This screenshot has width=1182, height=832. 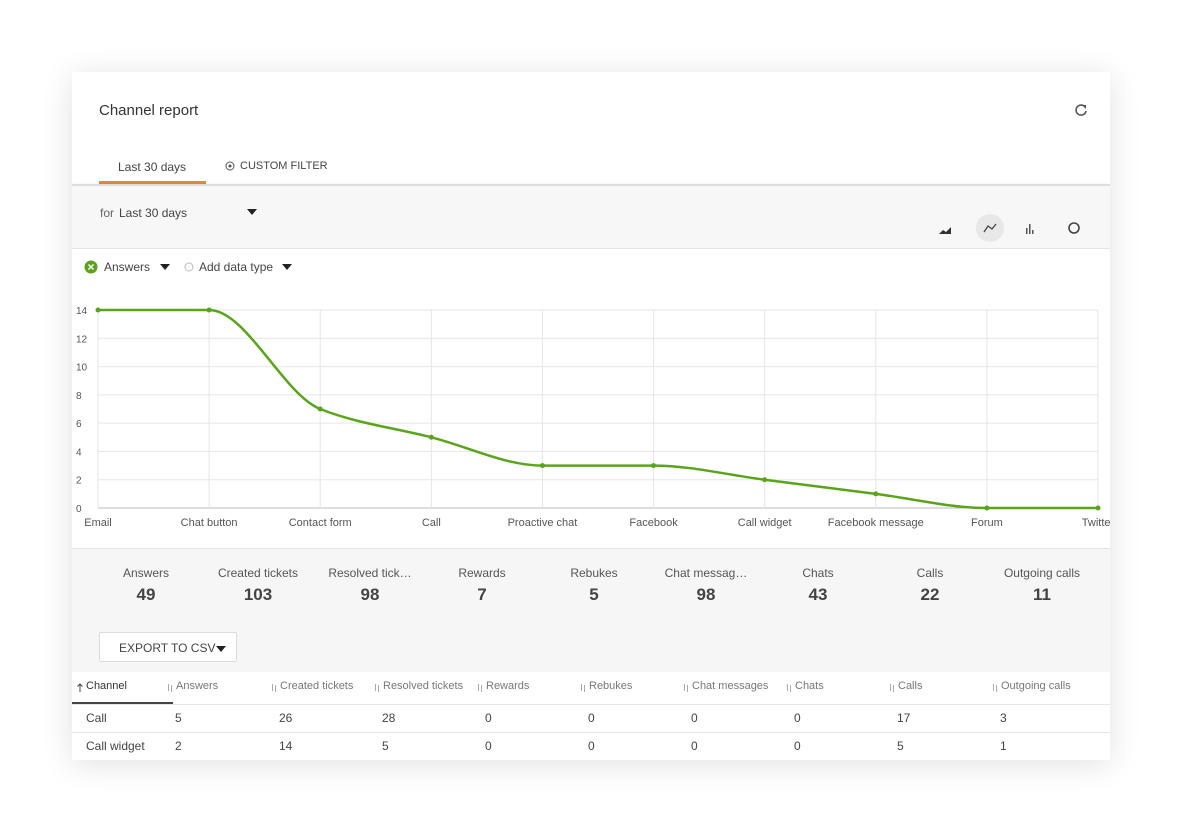 I want to click on y-tick-label: 6, so click(x=79, y=424).